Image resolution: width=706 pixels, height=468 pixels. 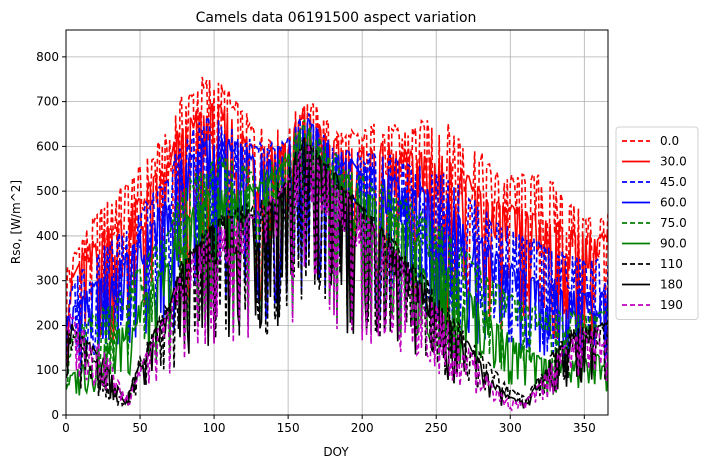 What do you see at coordinates (329, 425) in the screenshot?
I see `x-axis-ticks: 0 50 100 150 200 250 300 350` at bounding box center [329, 425].